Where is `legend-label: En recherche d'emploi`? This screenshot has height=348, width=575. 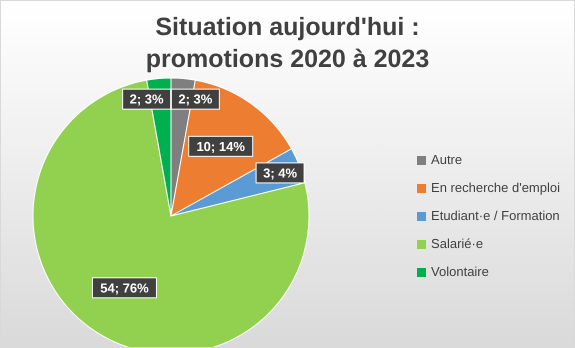 legend-label: En recherche d'emploi is located at coordinates (495, 188).